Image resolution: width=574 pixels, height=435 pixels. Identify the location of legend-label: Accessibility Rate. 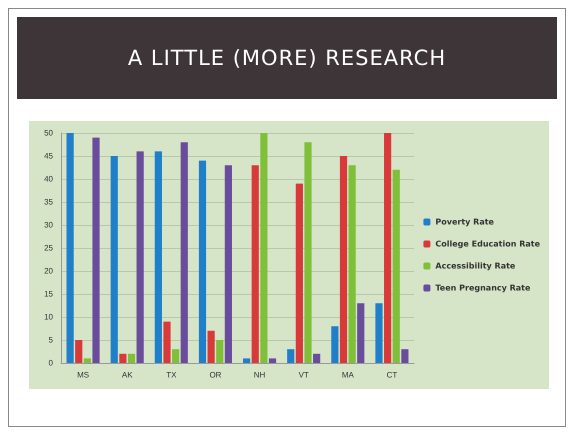
(475, 266).